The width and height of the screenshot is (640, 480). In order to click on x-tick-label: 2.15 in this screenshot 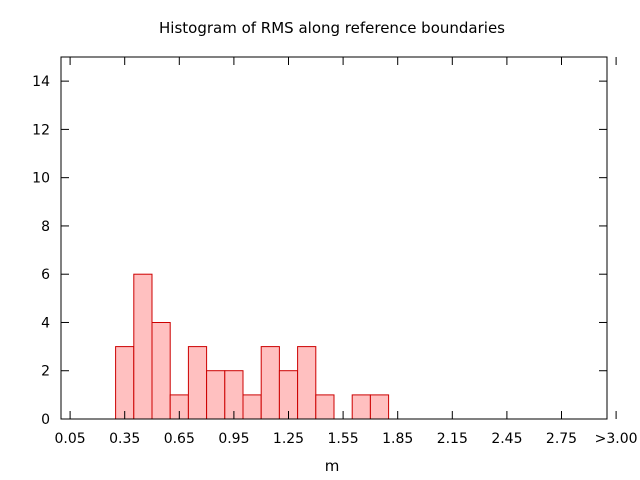, I will do `click(452, 439)`.